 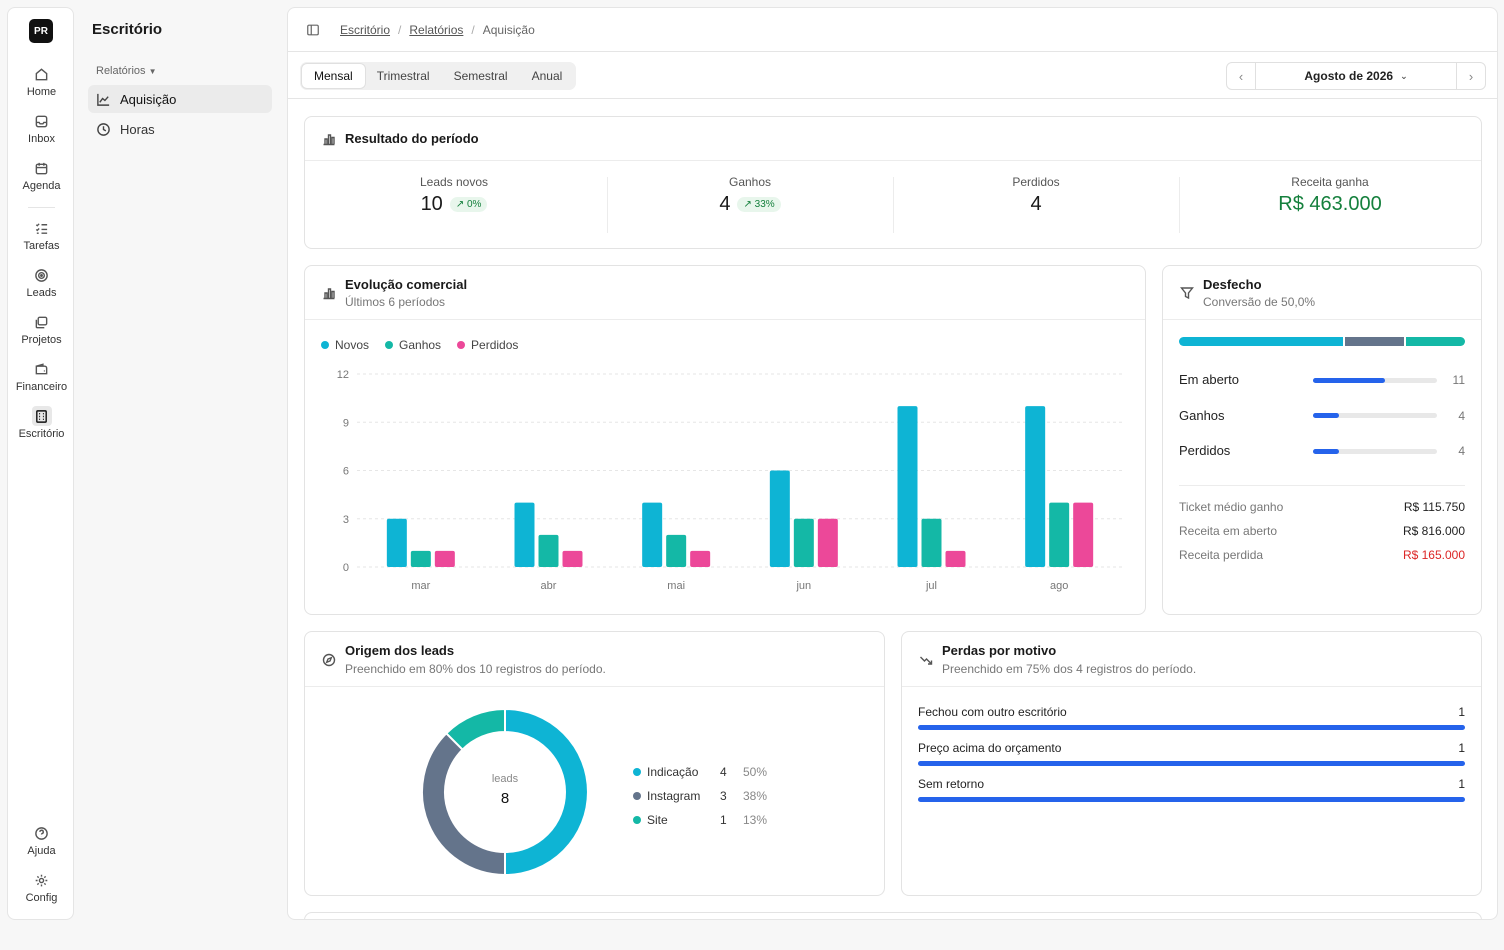 What do you see at coordinates (652, 534) in the screenshot?
I see `bar-novos-mai` at bounding box center [652, 534].